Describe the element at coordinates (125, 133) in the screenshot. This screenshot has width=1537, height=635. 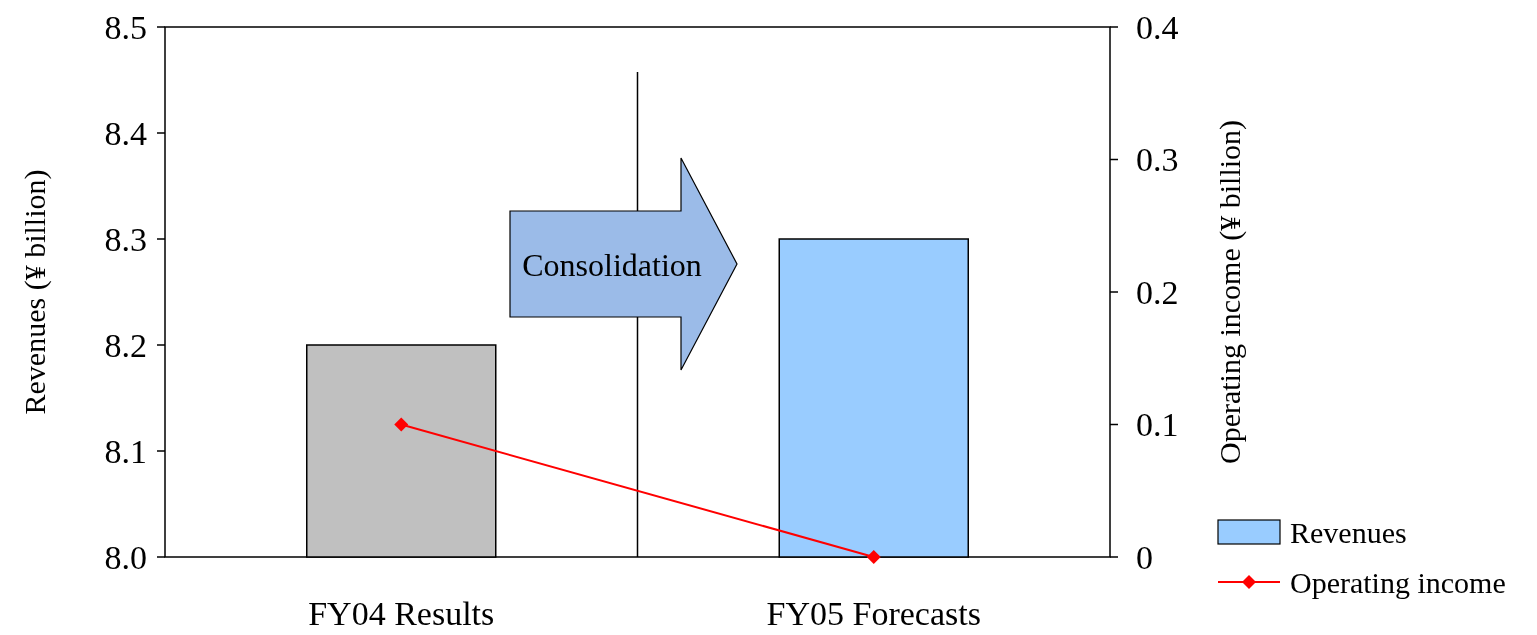
I see `y-tick-label: 8.4` at that location.